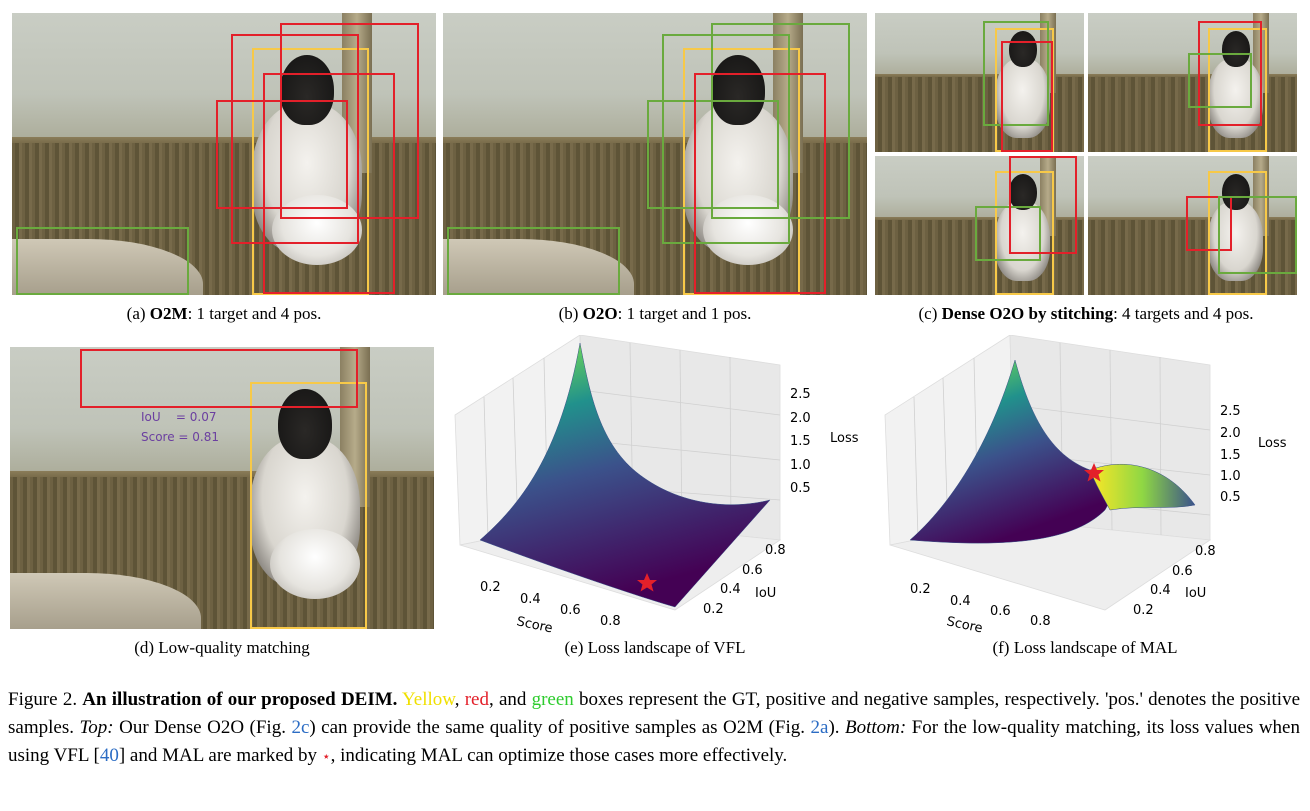  What do you see at coordinates (979, 225) in the screenshot?
I see `tile-bottom-left` at bounding box center [979, 225].